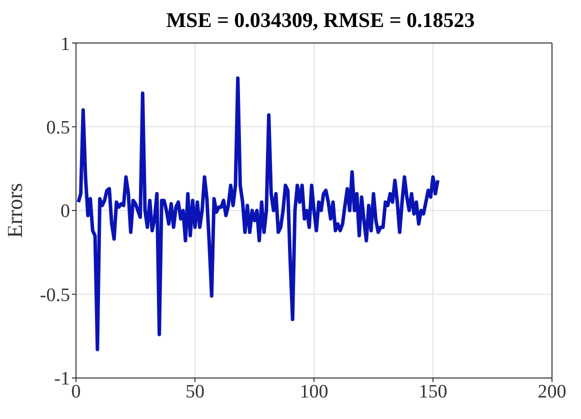  I want to click on y-tick-label: -1, so click(62, 379).